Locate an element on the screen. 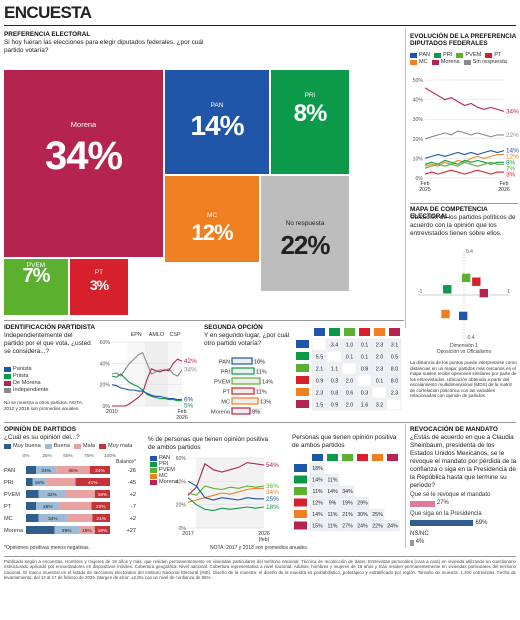 This screenshot has height=620, width=520. segment-label: 24% is located at coordinates (100, 471).